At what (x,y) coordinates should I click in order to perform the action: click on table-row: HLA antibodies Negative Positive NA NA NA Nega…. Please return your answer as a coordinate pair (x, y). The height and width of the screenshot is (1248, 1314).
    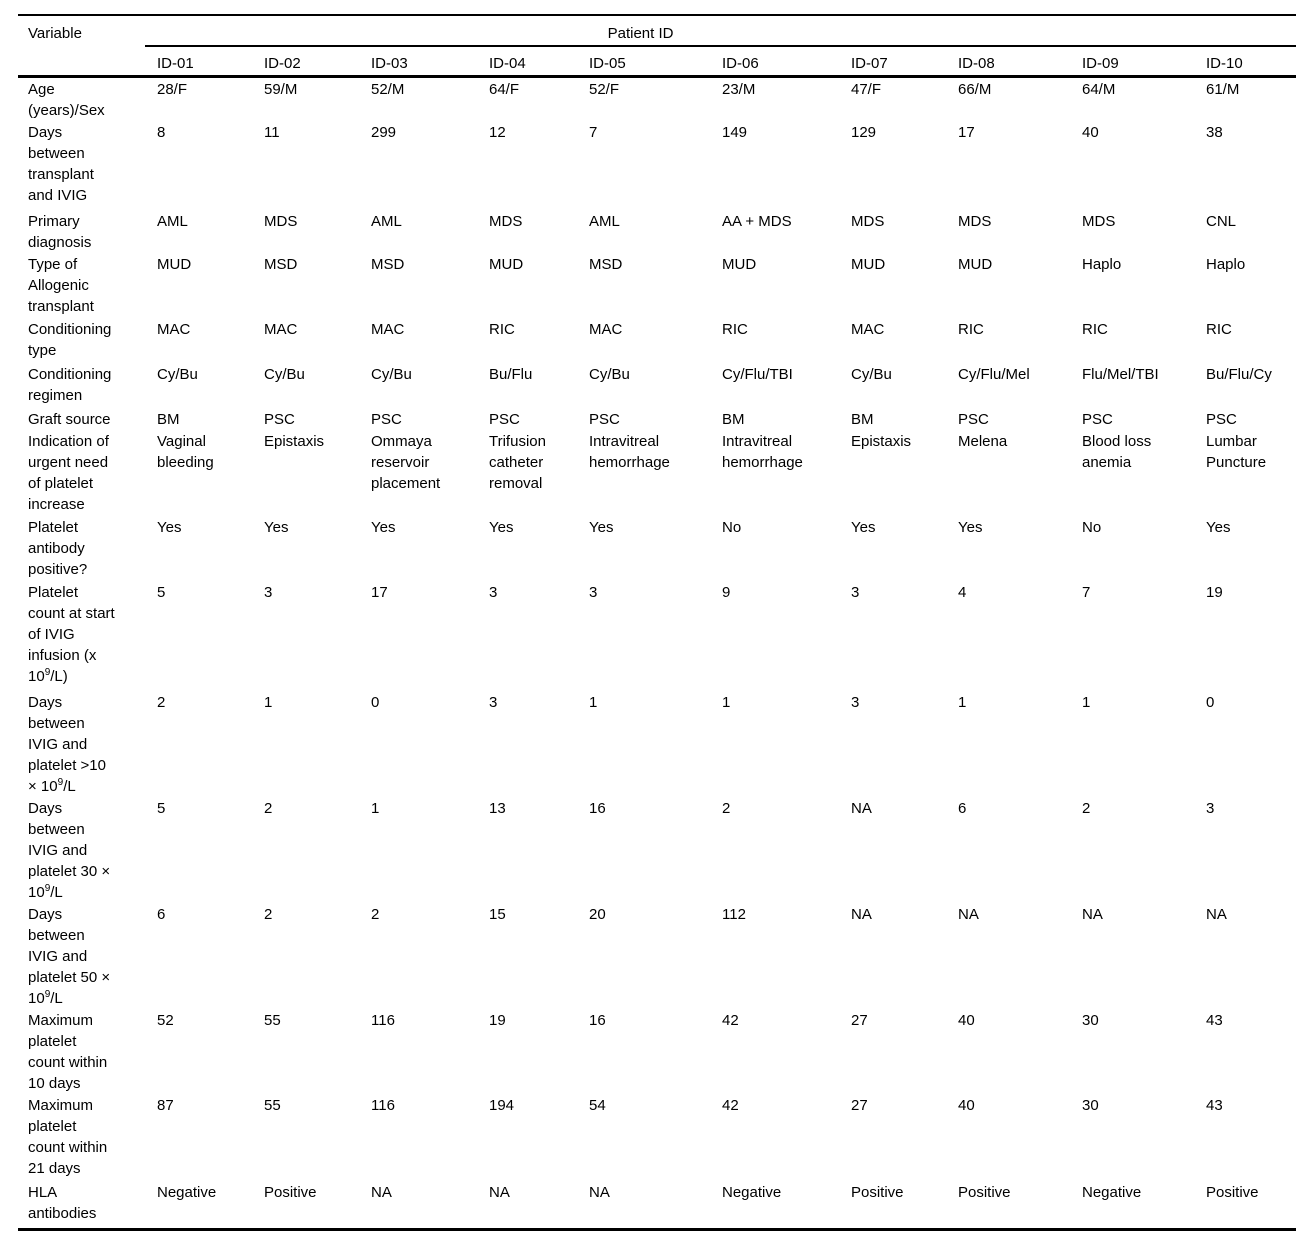
    Looking at the image, I should click on (657, 1205).